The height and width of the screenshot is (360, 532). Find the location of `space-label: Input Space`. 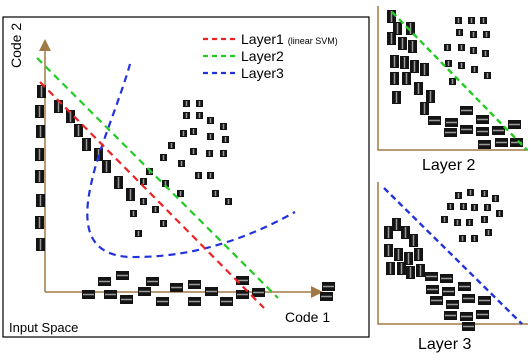

space-label: Input Space is located at coordinates (43, 327).